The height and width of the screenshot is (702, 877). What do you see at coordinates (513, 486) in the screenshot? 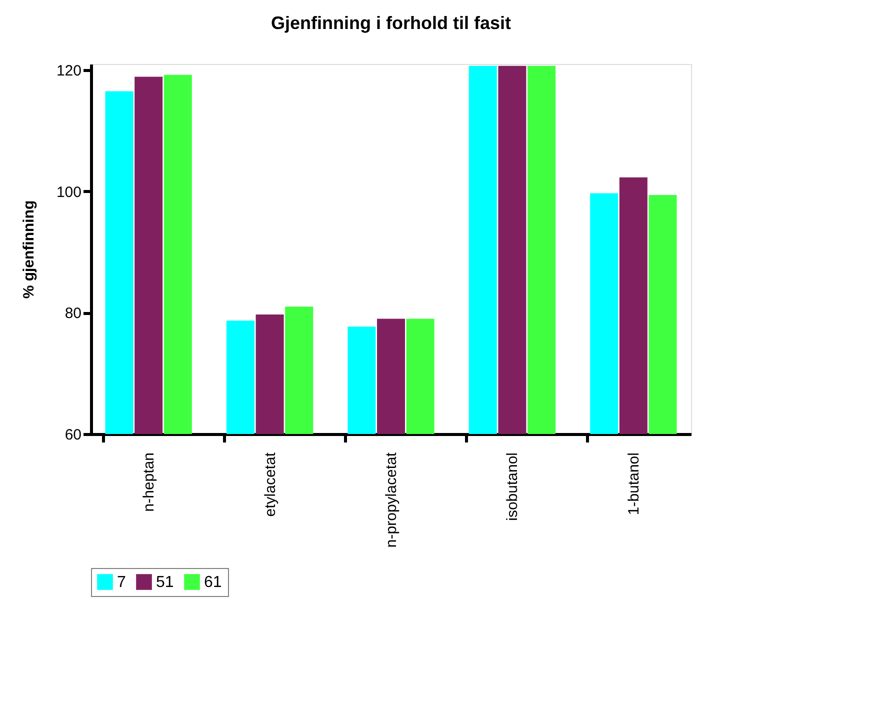
I see `x-tick-label: isobutanol` at bounding box center [513, 486].